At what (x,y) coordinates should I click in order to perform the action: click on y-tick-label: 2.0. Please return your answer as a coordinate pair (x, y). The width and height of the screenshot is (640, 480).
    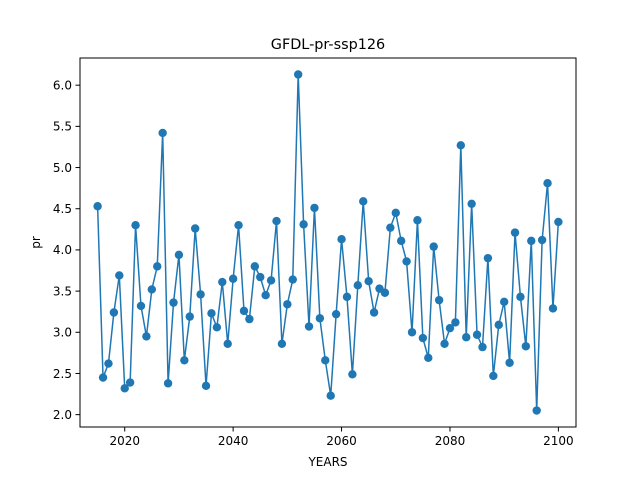
    Looking at the image, I should click on (62, 415).